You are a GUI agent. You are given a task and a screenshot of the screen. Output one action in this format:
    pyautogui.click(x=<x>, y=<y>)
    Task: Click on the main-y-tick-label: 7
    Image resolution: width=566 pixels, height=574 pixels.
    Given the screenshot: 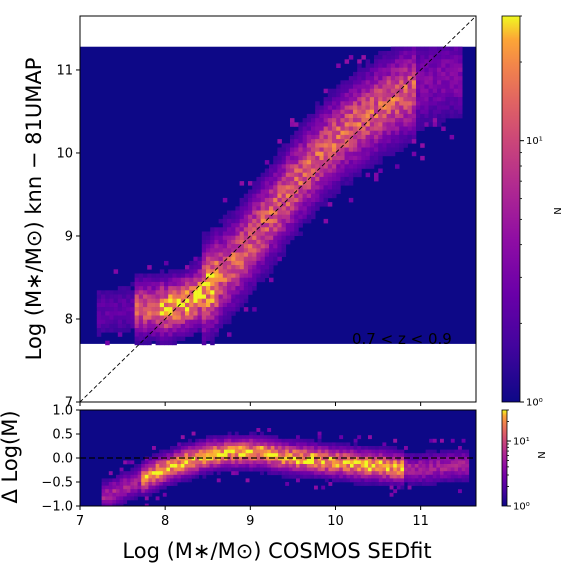 What is the action you would take?
    pyautogui.click(x=69, y=403)
    